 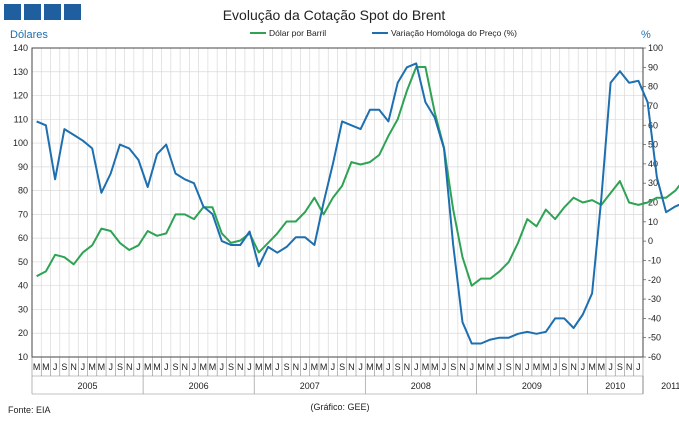 What do you see at coordinates (646, 35) in the screenshot?
I see `right-axis-label: %` at bounding box center [646, 35].